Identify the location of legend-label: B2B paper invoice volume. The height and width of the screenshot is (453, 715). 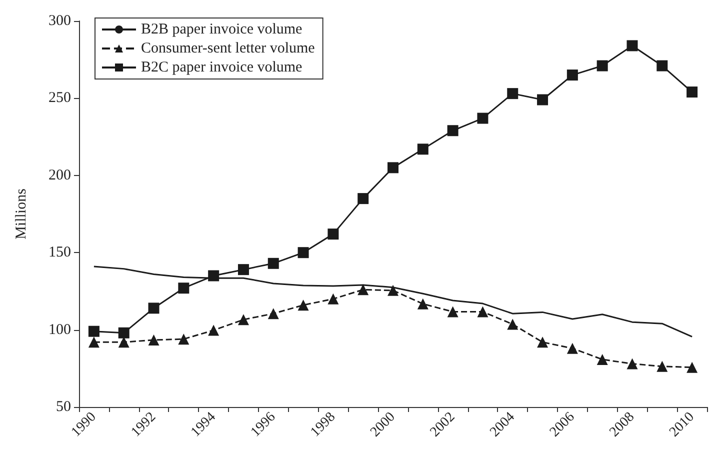
(222, 30).